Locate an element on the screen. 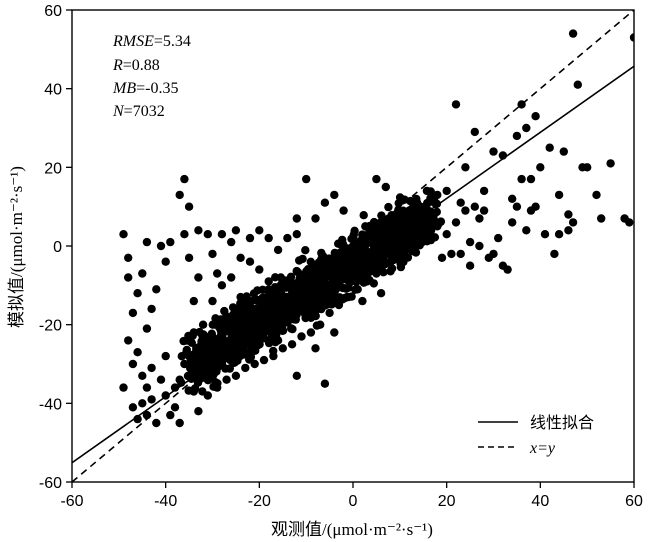 This screenshot has height=542, width=650. x-tick-label: 40 is located at coordinates (540, 501).